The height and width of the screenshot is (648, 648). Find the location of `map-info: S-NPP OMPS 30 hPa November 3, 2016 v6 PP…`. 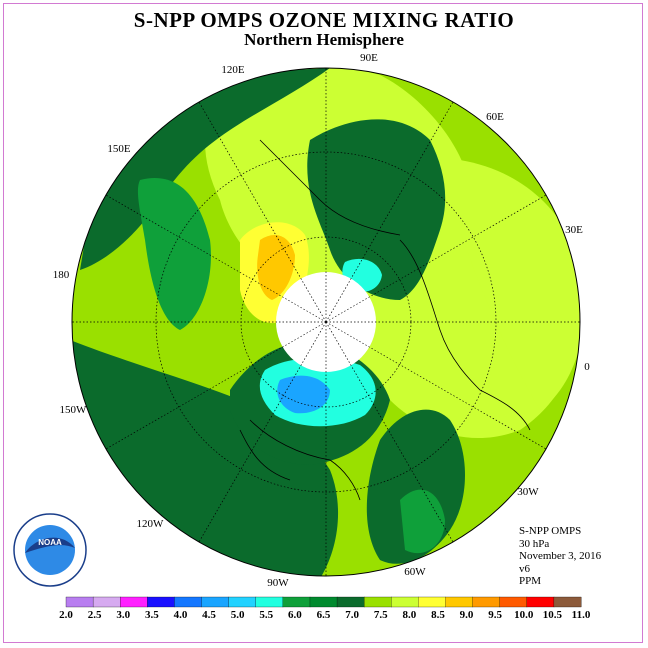

map-info: S-NPP OMPS 30 hPa November 3, 2016 v6 PP… is located at coordinates (560, 556).